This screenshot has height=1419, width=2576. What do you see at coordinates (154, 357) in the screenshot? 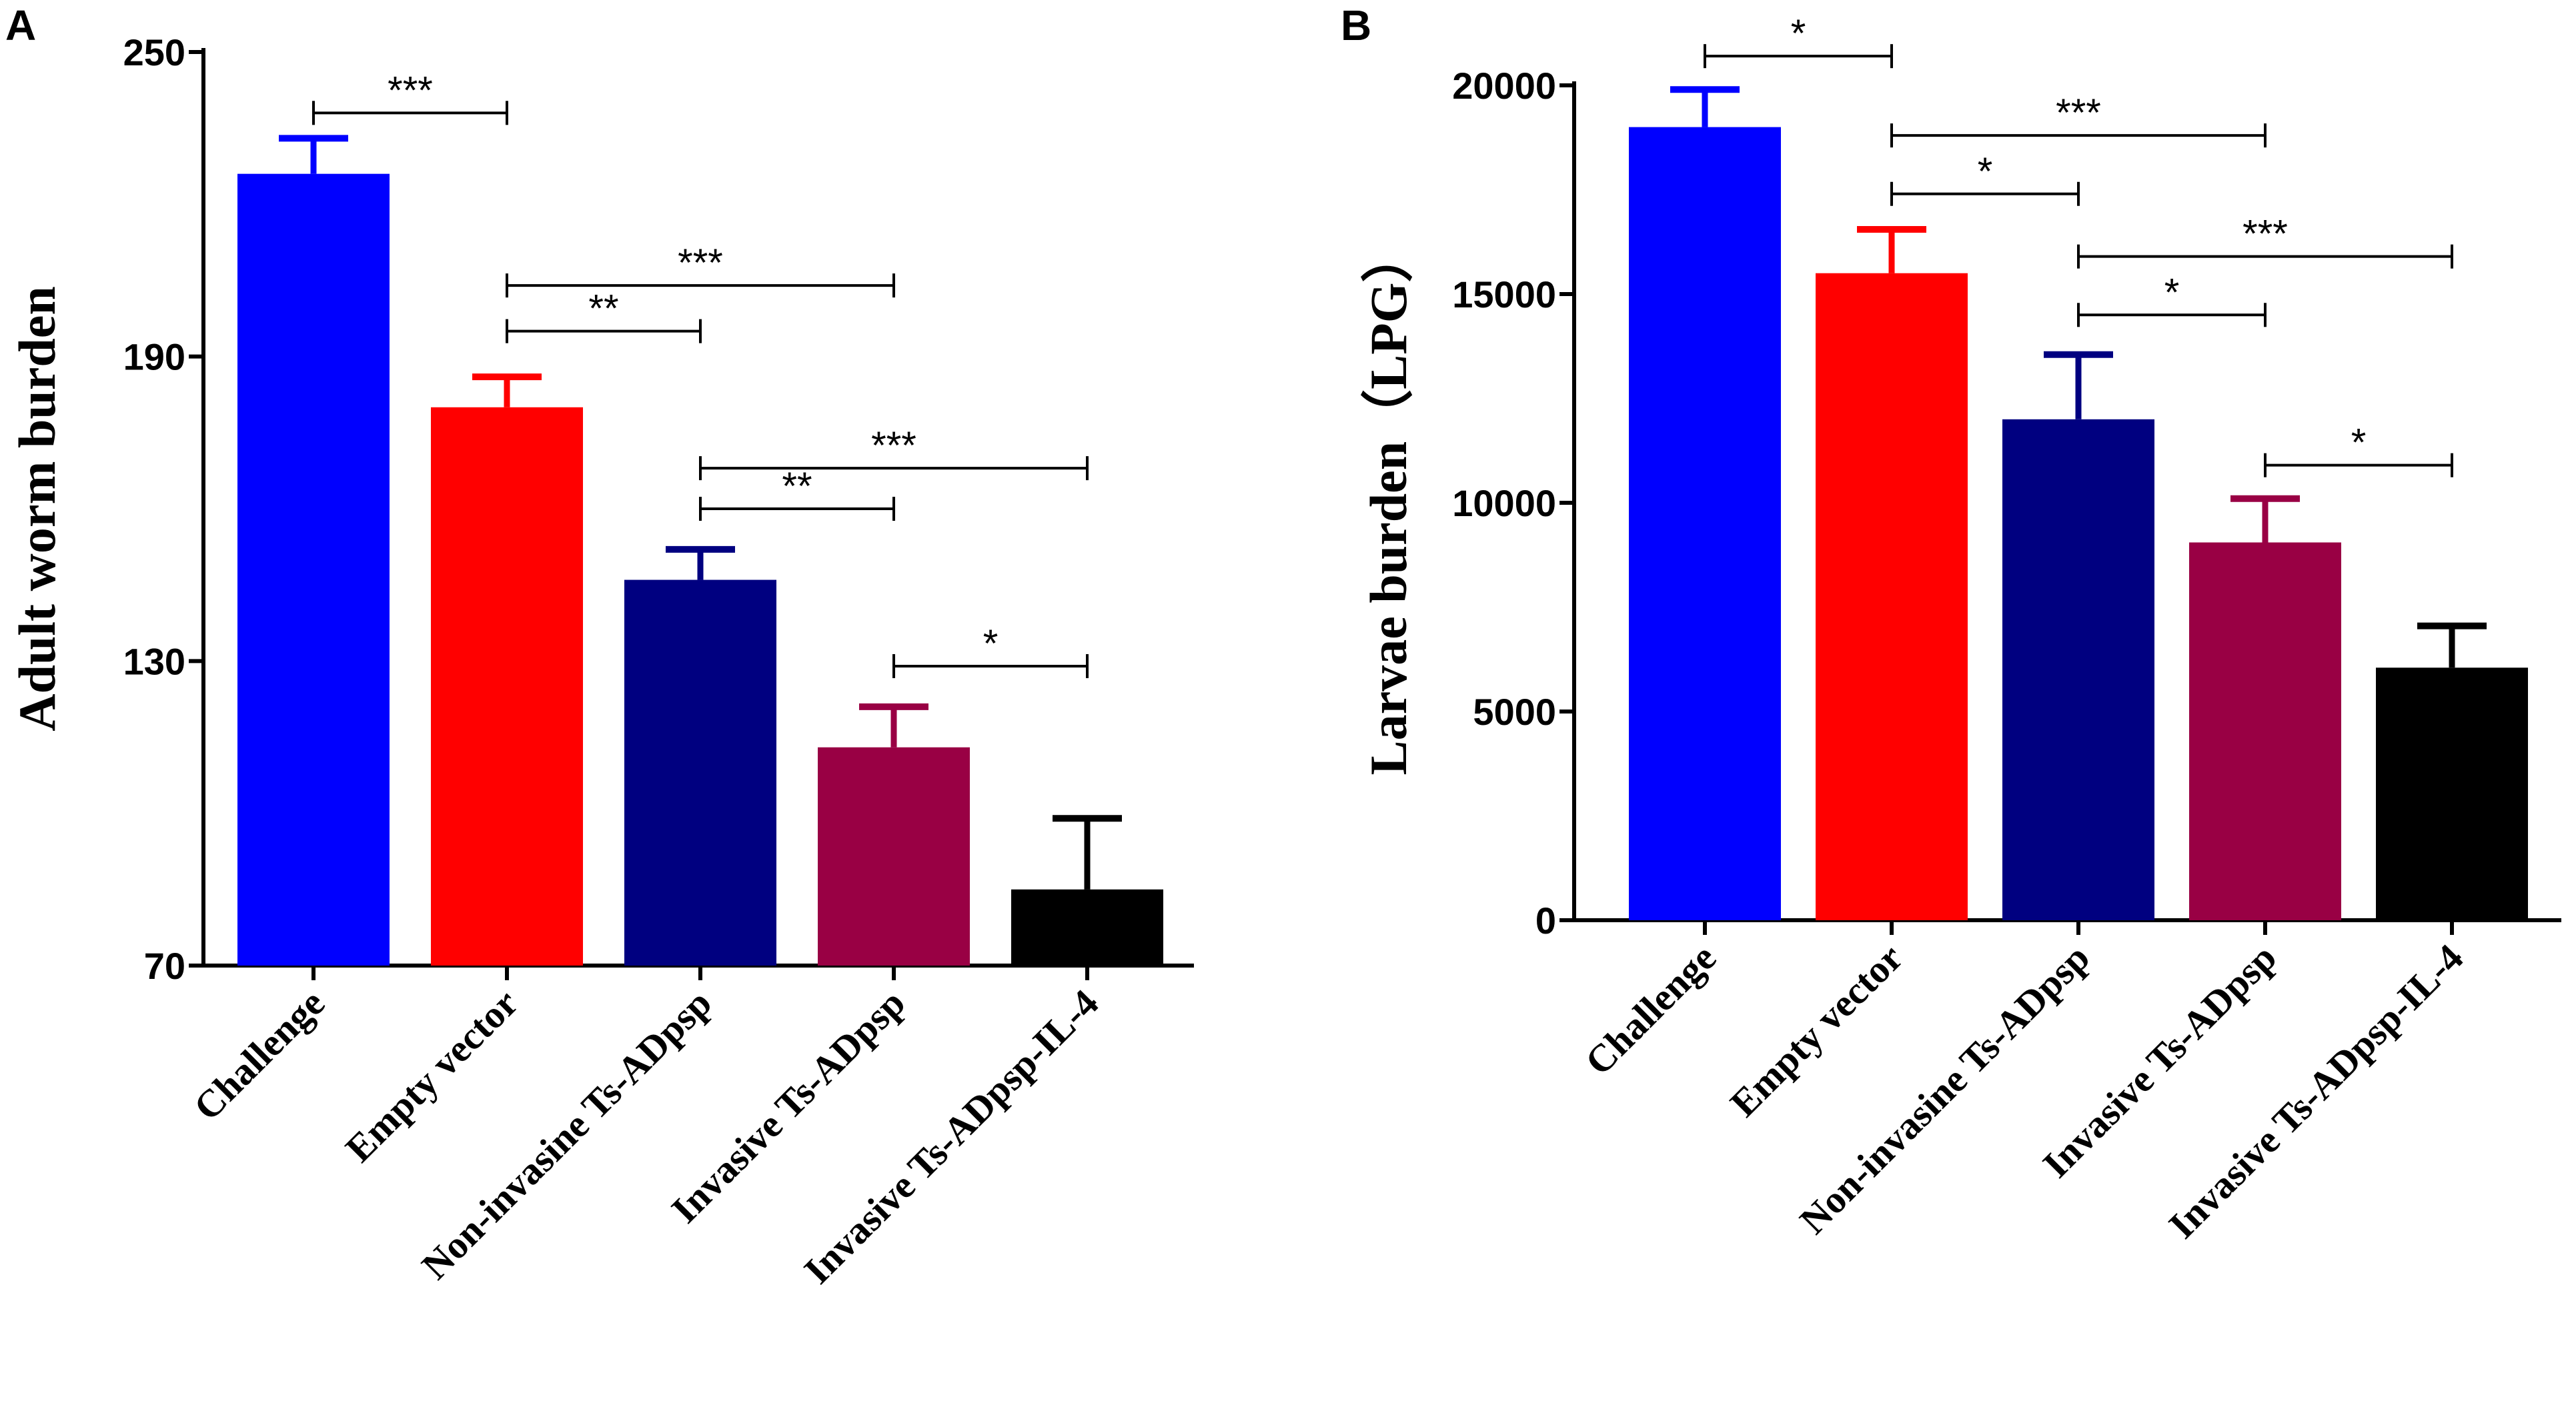
I see `y-tick-label: 190` at bounding box center [154, 357].